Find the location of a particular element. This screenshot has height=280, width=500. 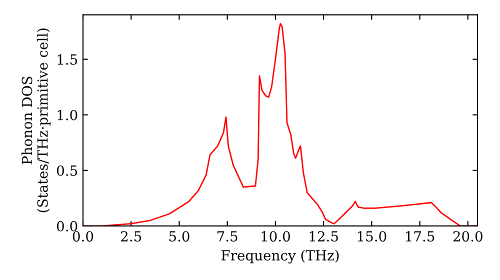

y-axis-title: Phonon DOS (States/THz·primitive cell) is located at coordinates (36, 120).